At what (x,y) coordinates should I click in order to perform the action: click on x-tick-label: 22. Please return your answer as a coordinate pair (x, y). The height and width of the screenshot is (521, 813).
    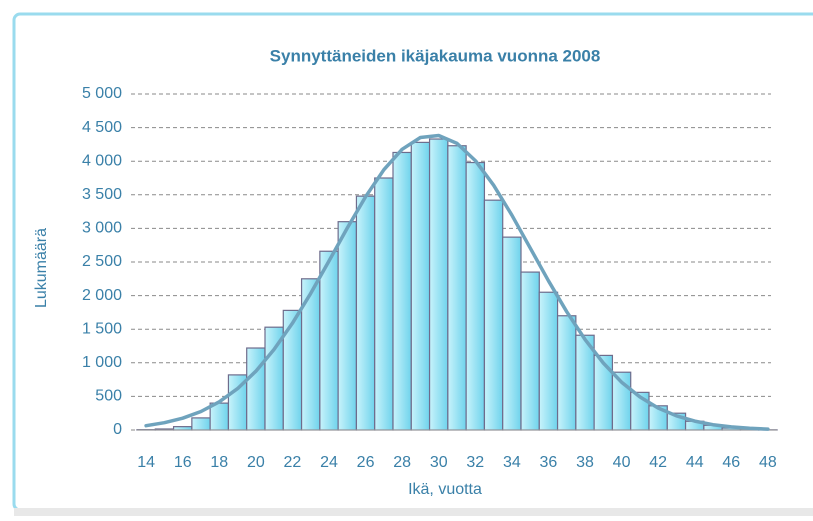
    Looking at the image, I should click on (293, 462).